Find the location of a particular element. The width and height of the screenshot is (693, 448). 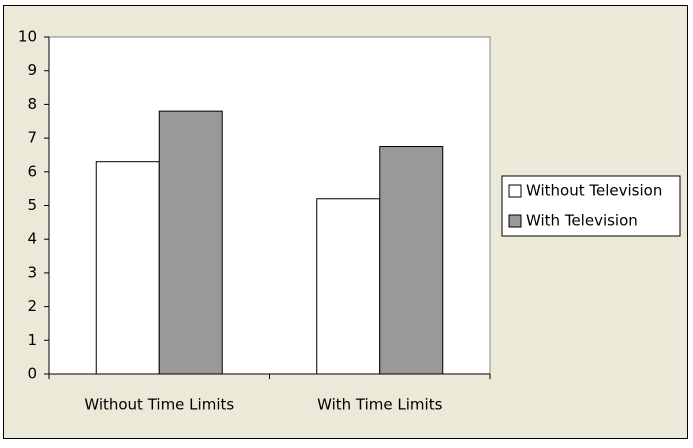

y-tick-label: 0 is located at coordinates (32, 374).